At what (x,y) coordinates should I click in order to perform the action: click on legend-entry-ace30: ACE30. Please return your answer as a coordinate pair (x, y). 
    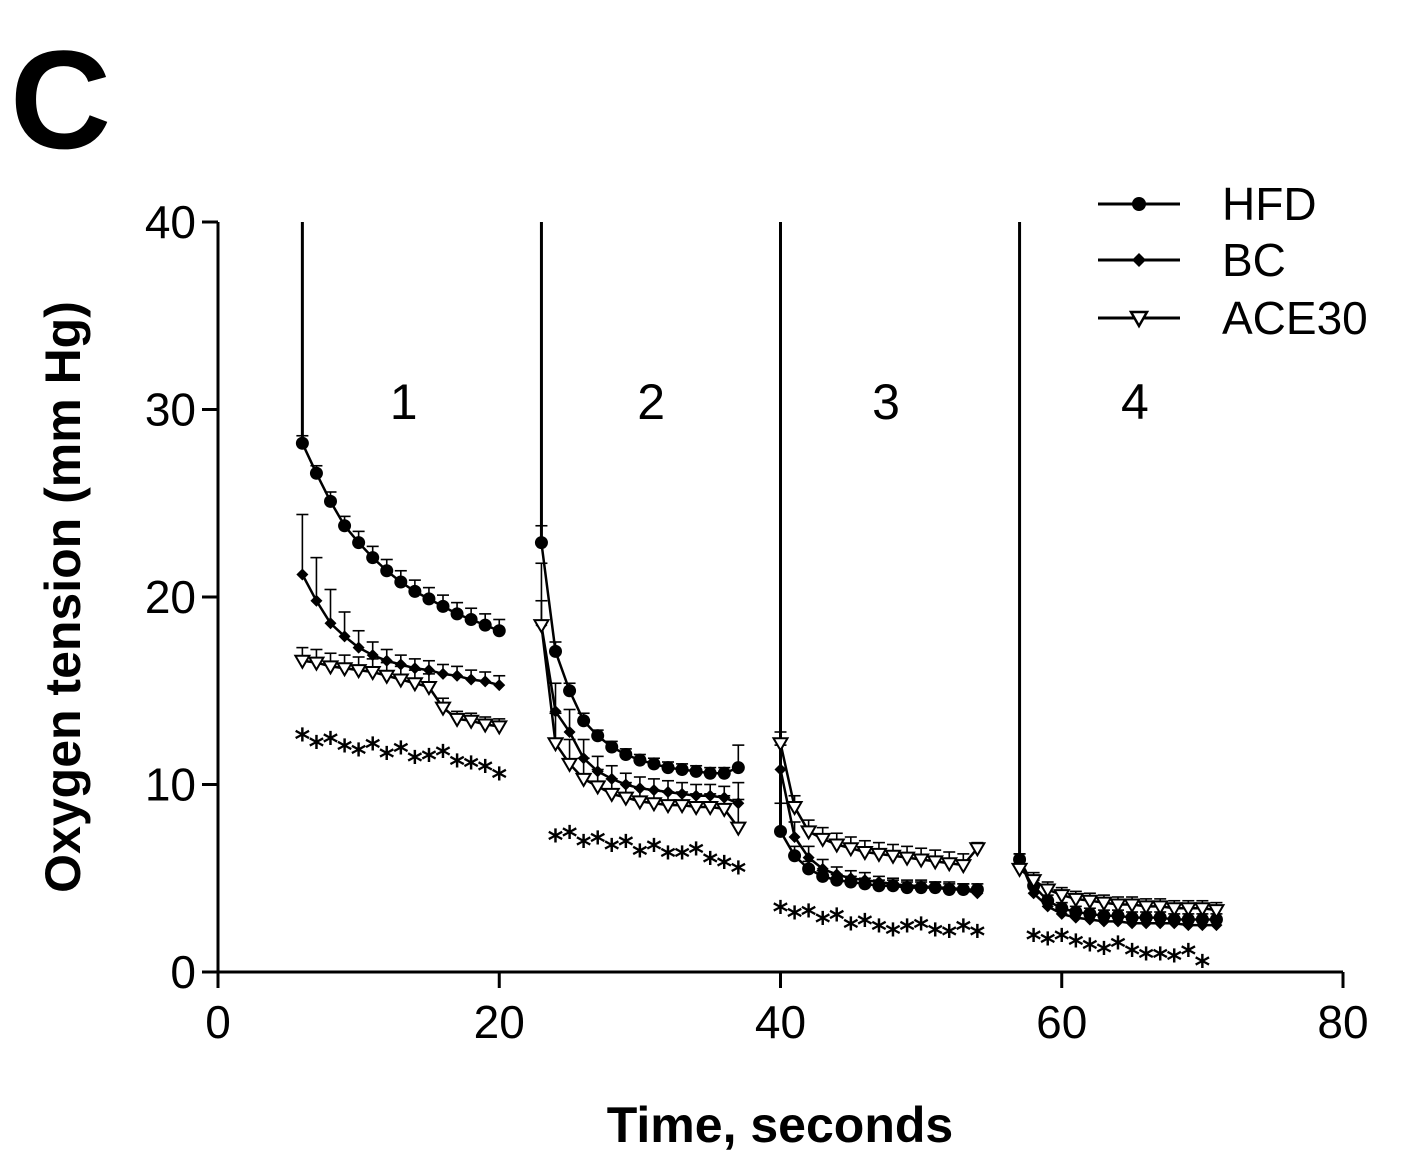
    Looking at the image, I should click on (1233, 318).